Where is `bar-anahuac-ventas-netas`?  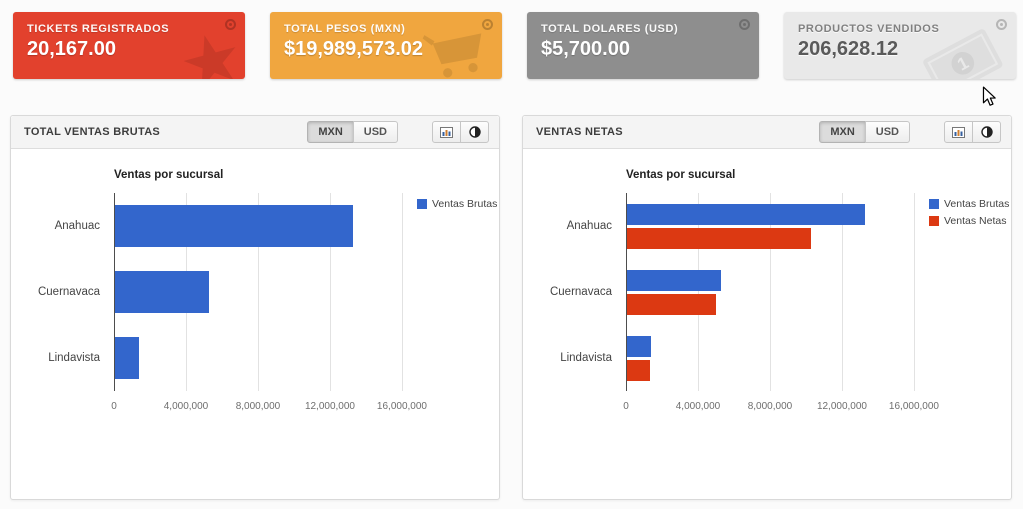
bar-anahuac-ventas-netas is located at coordinates (719, 238).